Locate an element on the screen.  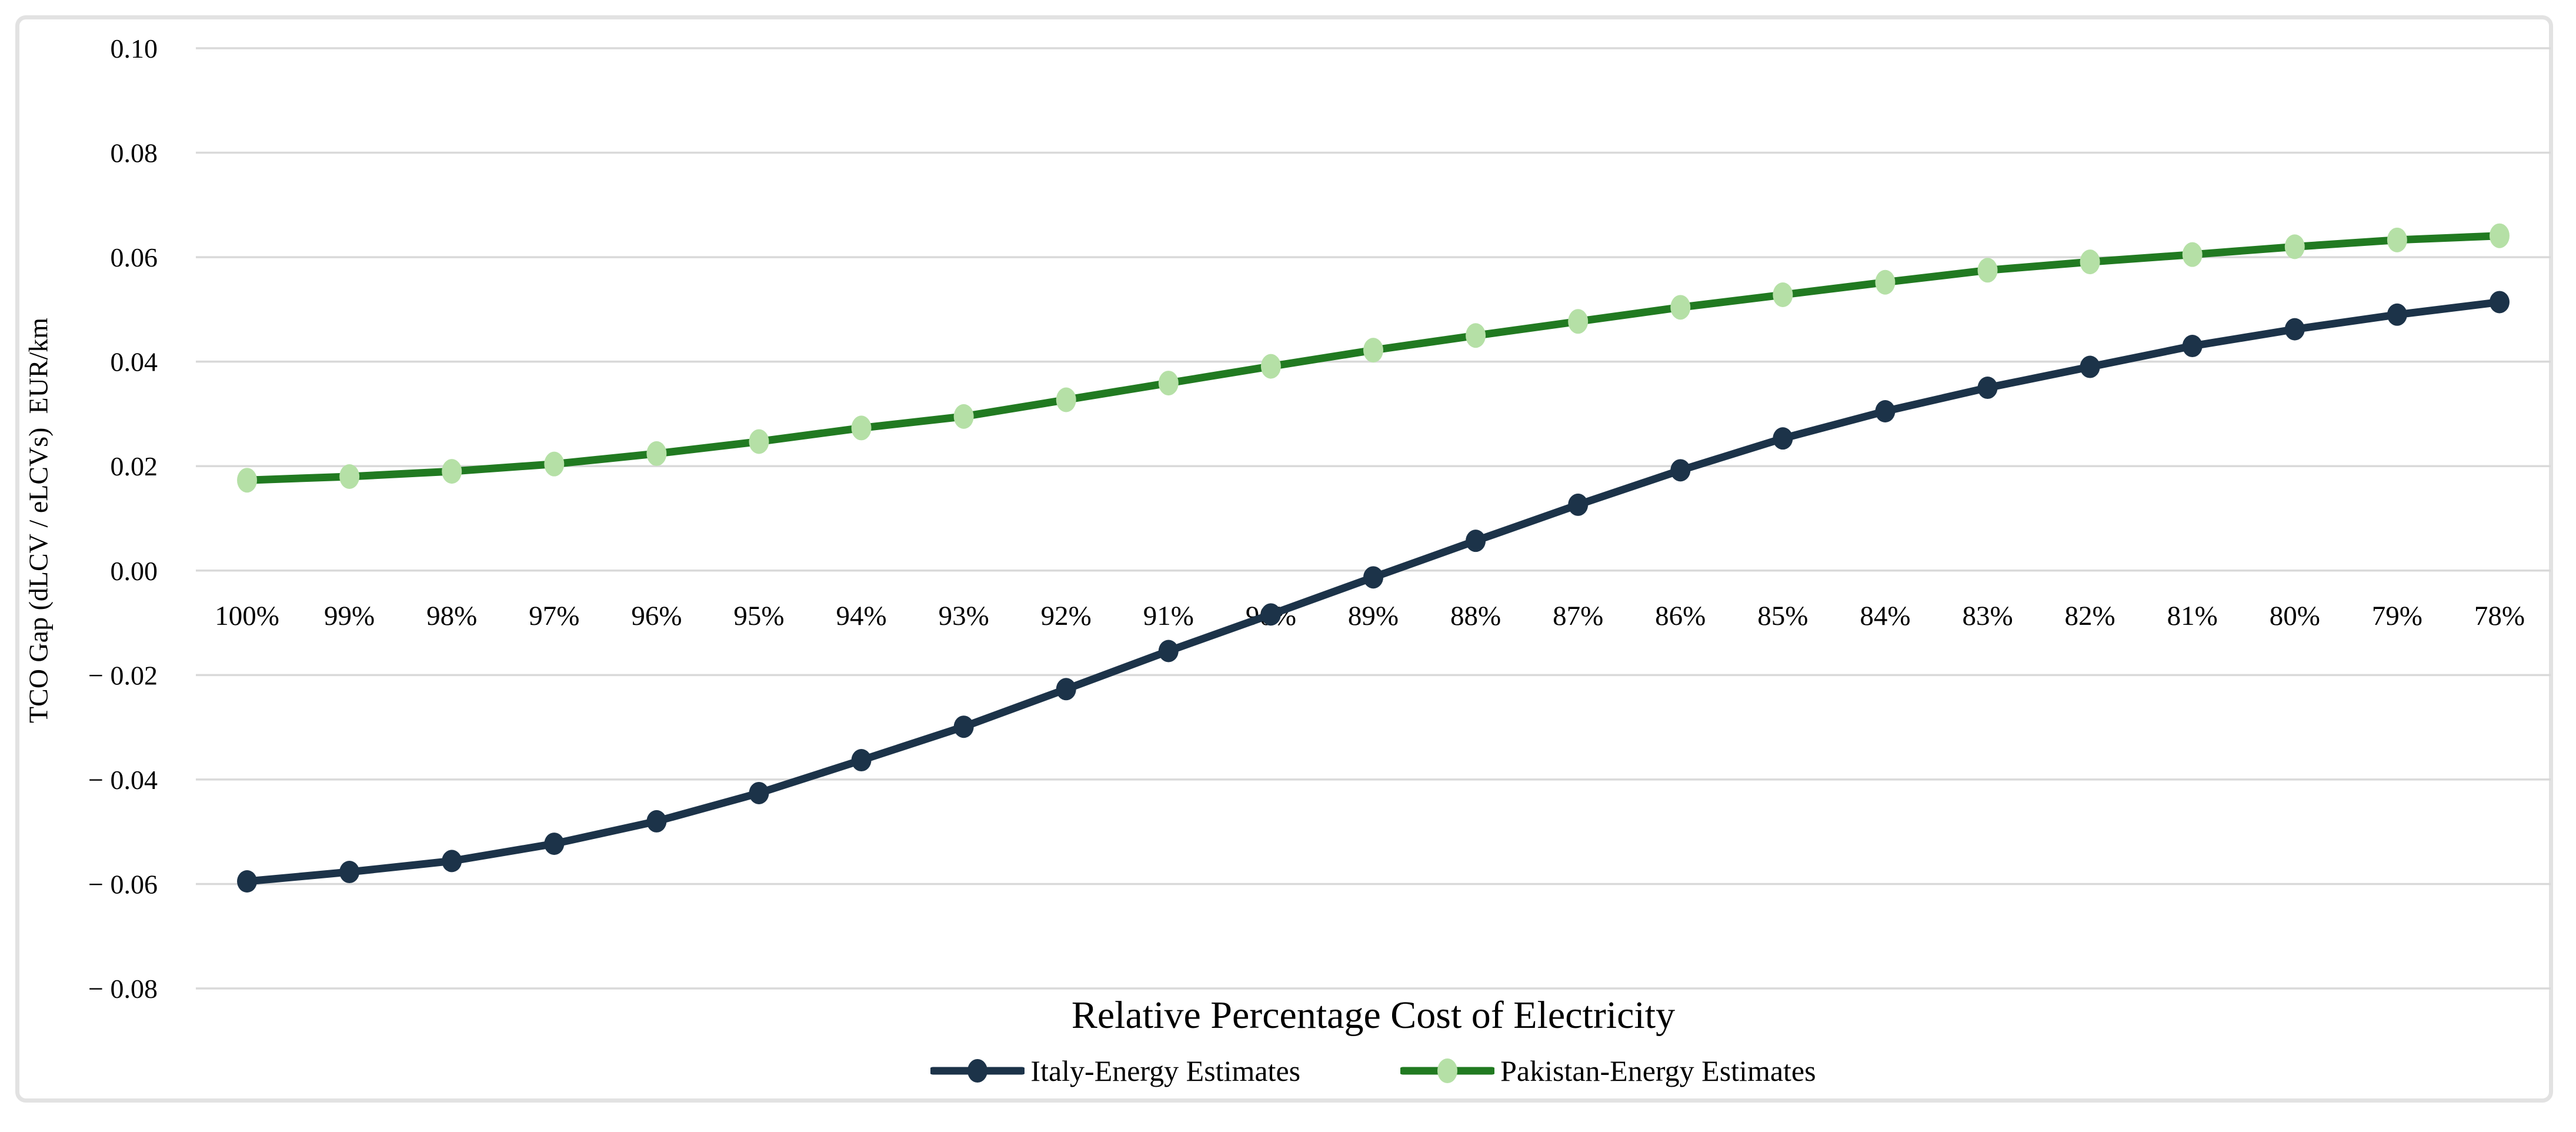
y-tick-label: 0.06 is located at coordinates (134, 257).